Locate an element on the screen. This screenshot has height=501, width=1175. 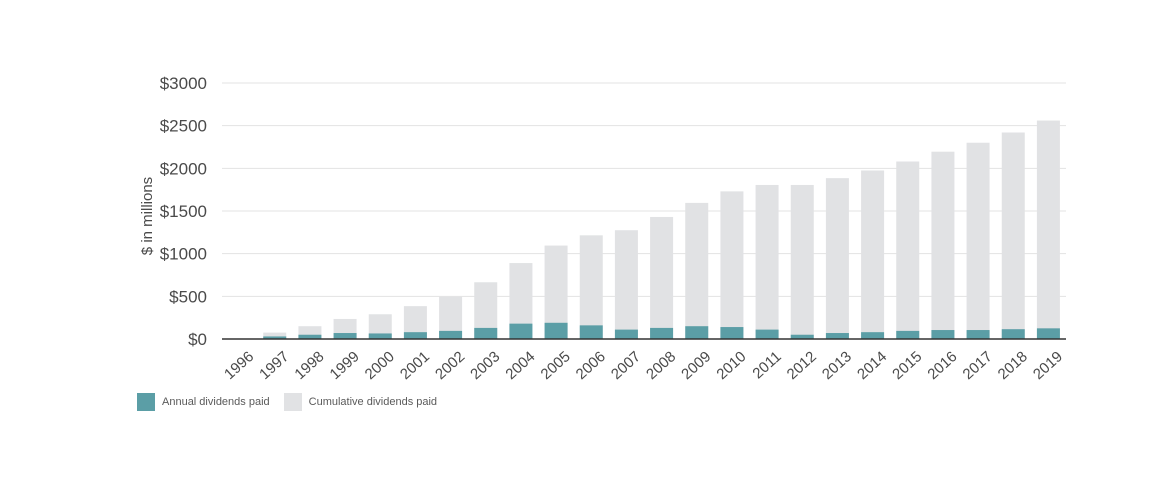
annual-bar-2008 is located at coordinates (662, 333).